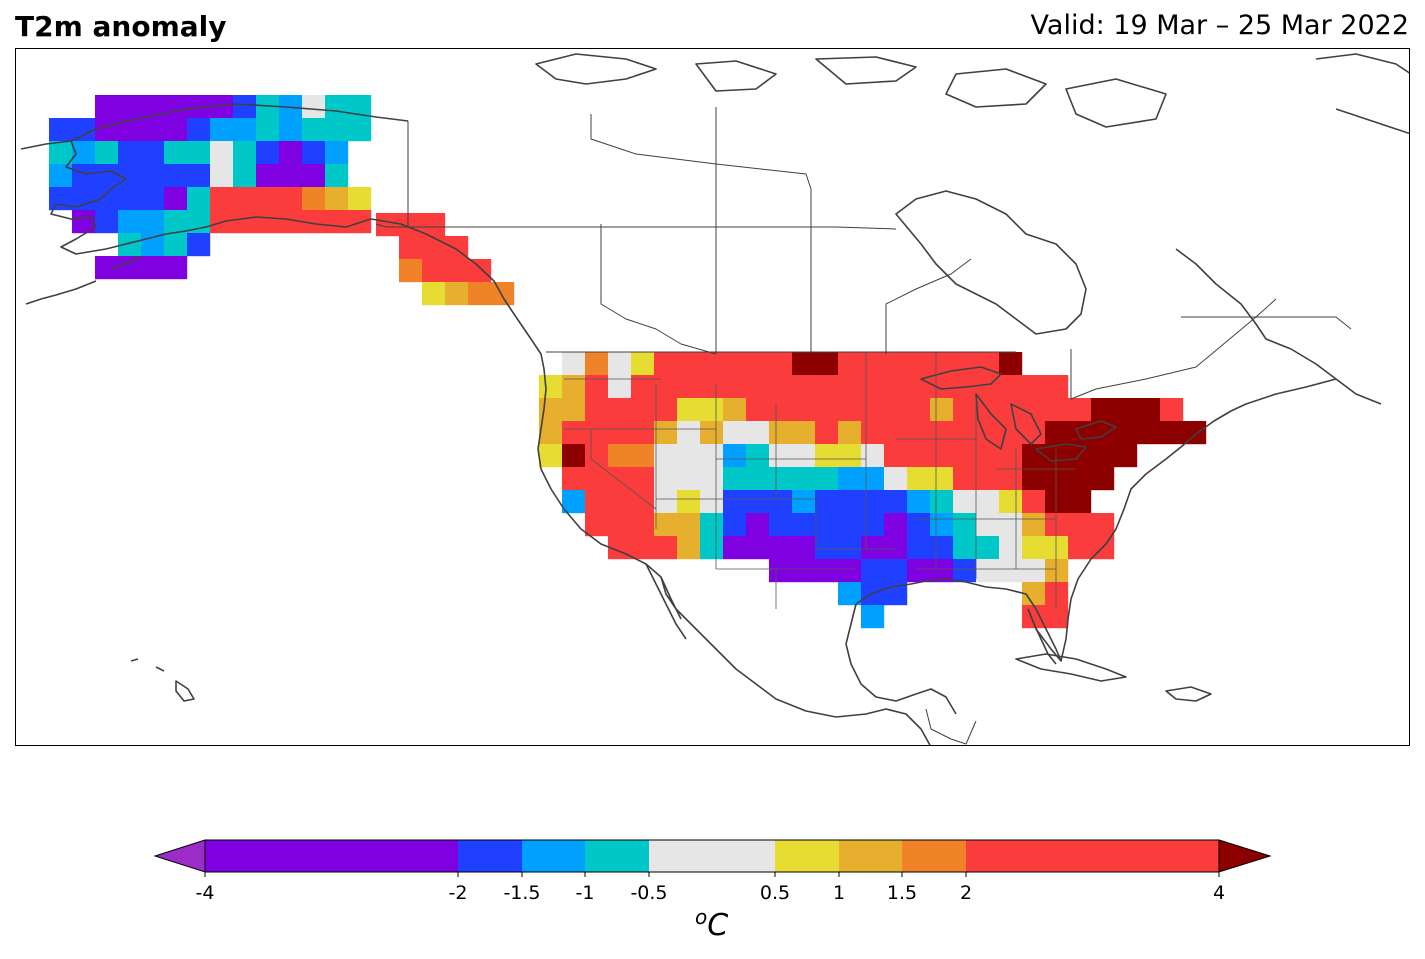 Image resolution: width=1425 pixels, height=959 pixels. What do you see at coordinates (268, 229) in the screenshot?
I see `alaska-coast` at bounding box center [268, 229].